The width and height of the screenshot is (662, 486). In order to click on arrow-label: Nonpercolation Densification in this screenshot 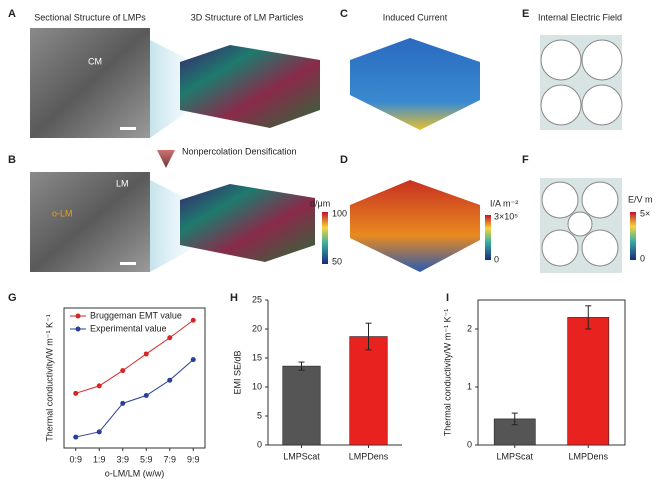, I will do `click(239, 151)`.